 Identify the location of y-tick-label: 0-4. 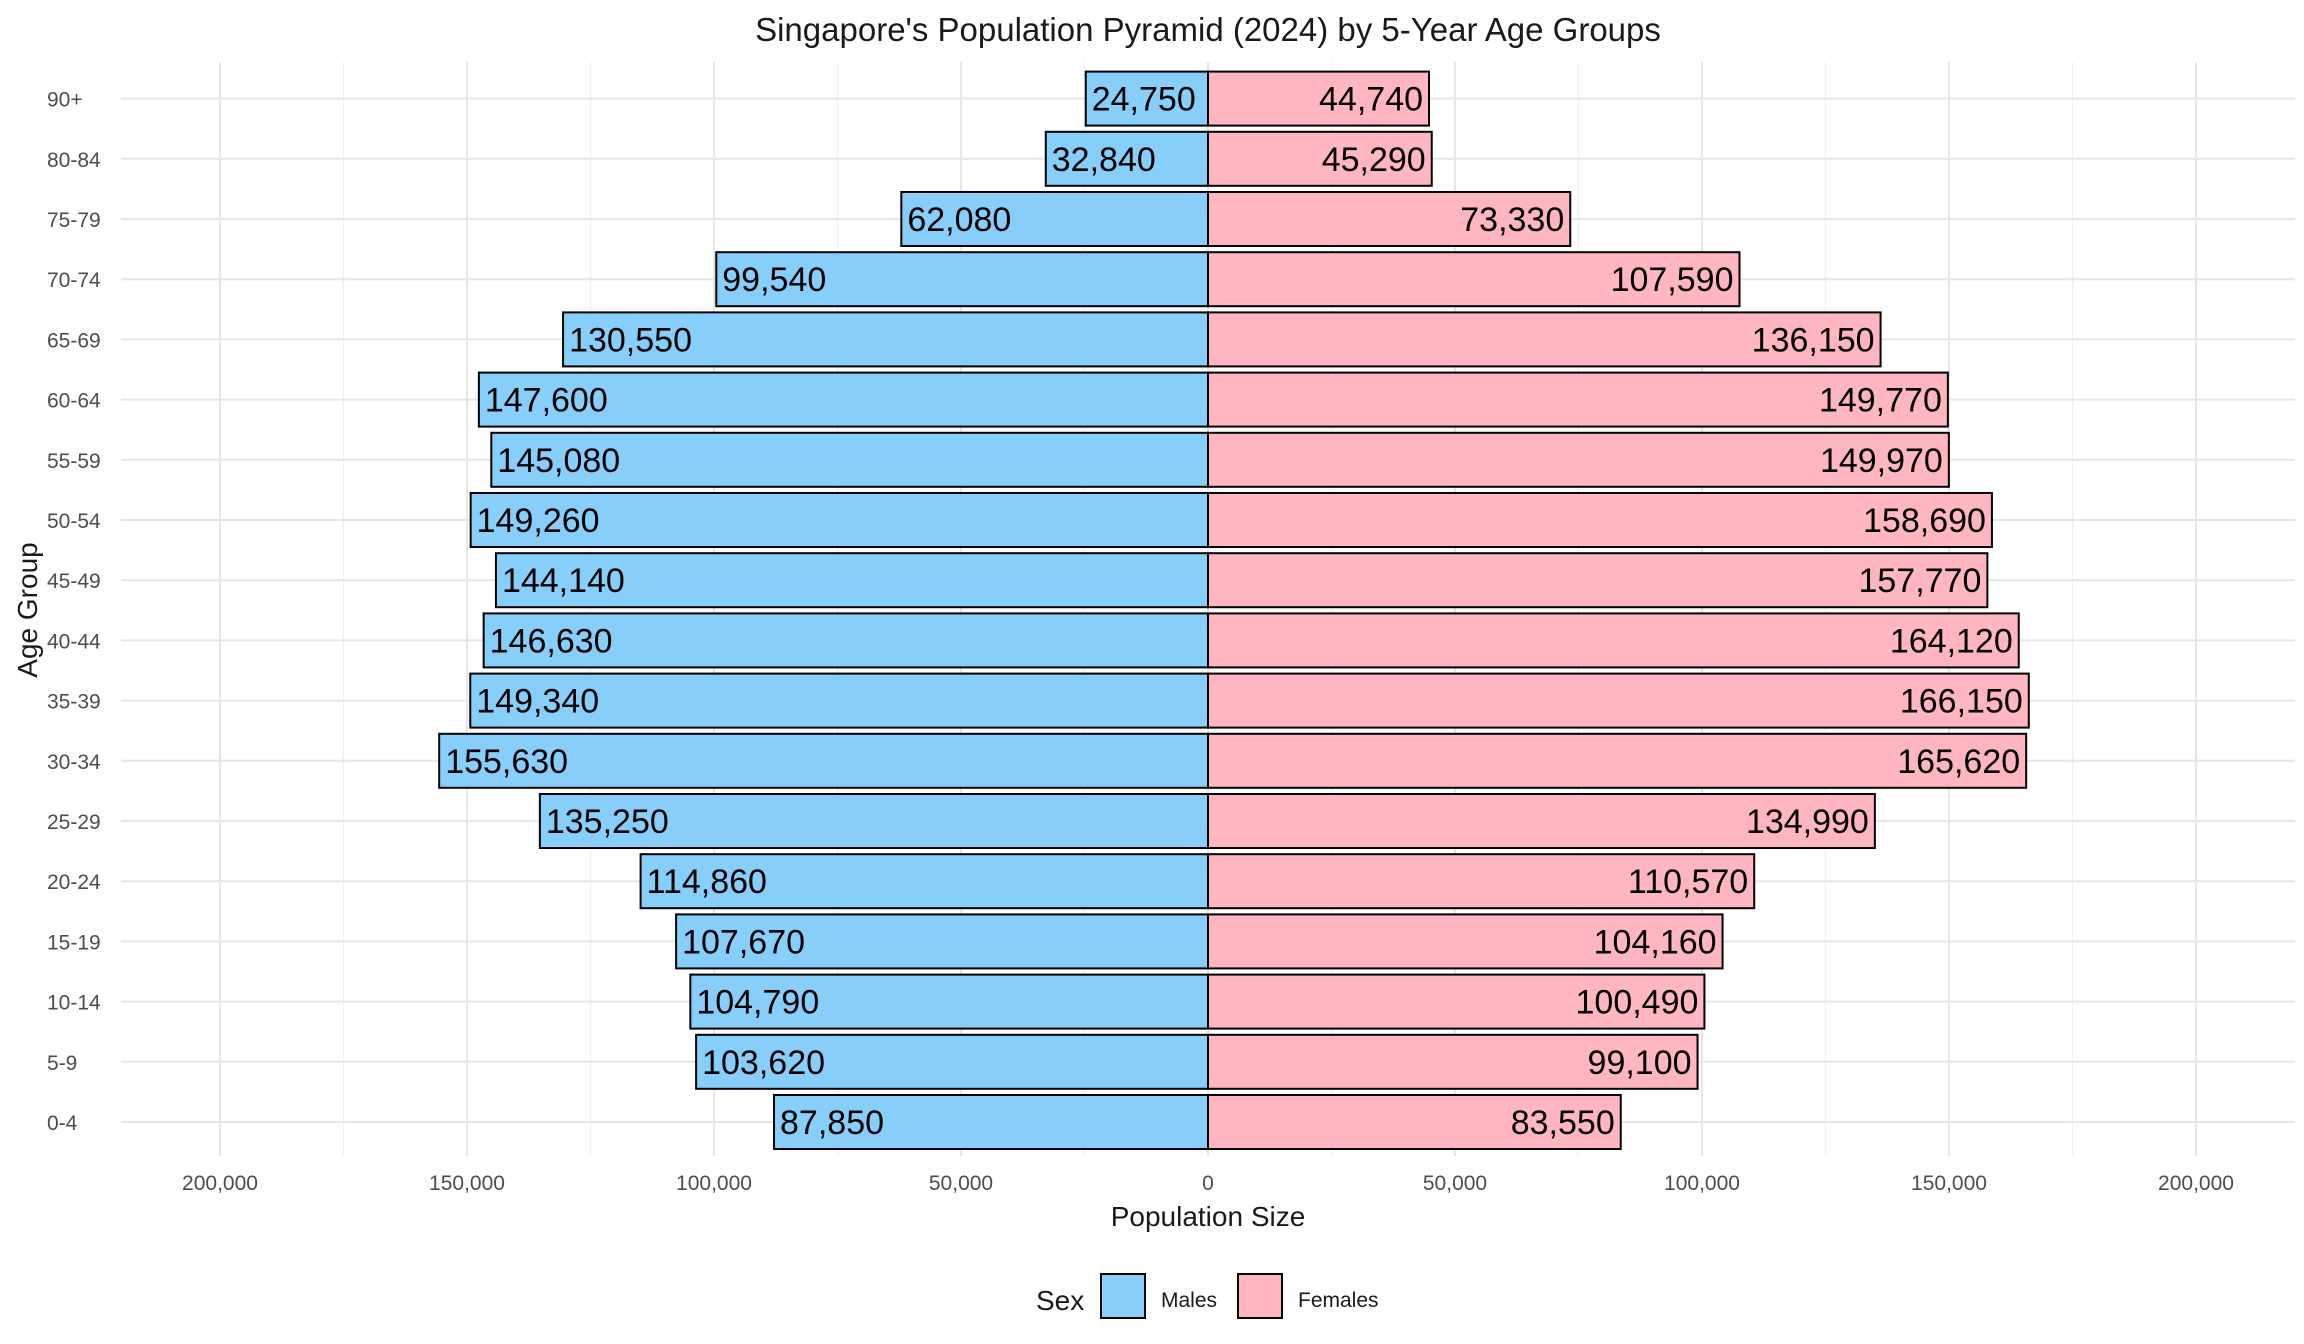
(62, 1123).